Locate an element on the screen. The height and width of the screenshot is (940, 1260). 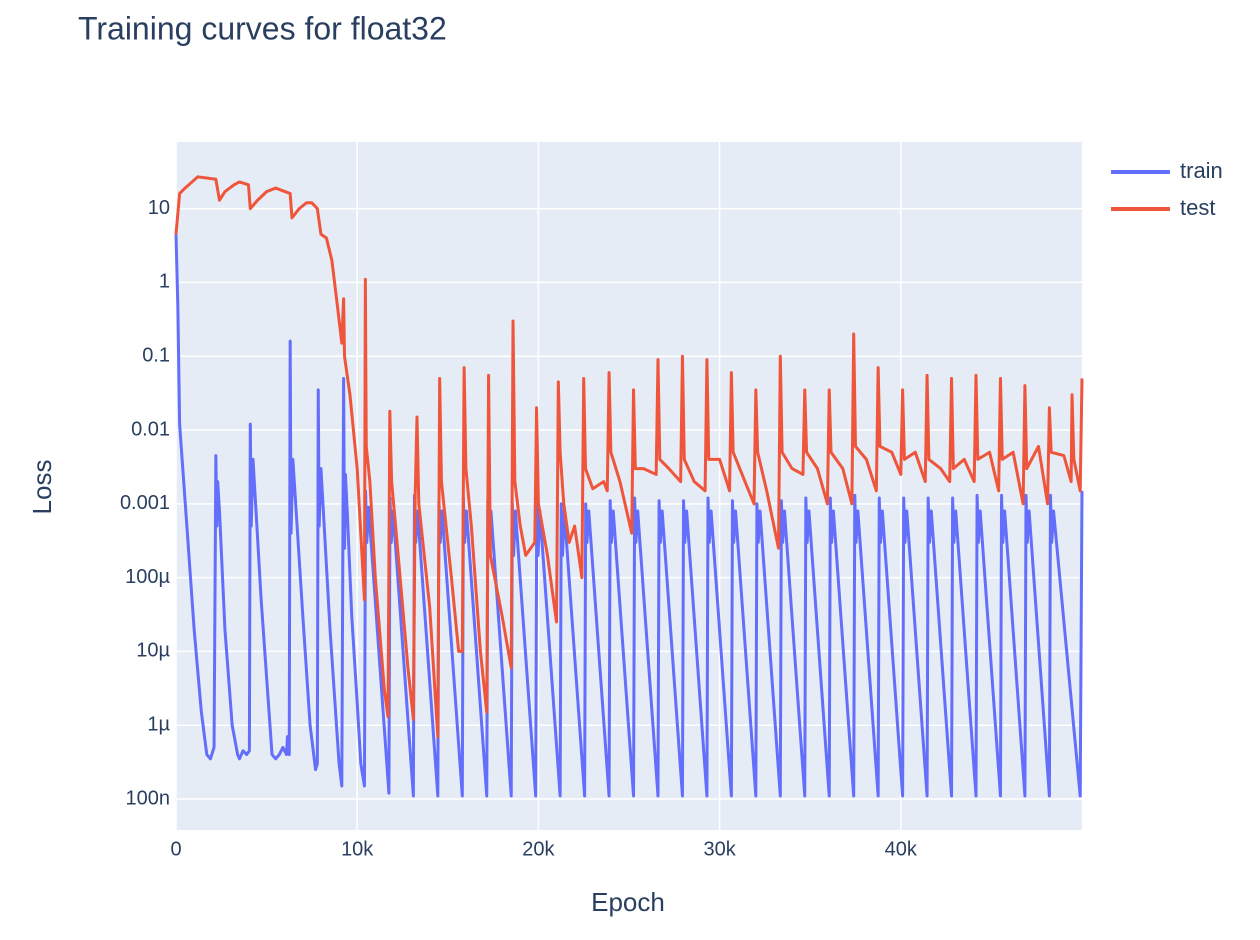
chart-title: Training curves for float32 is located at coordinates (262, 28).